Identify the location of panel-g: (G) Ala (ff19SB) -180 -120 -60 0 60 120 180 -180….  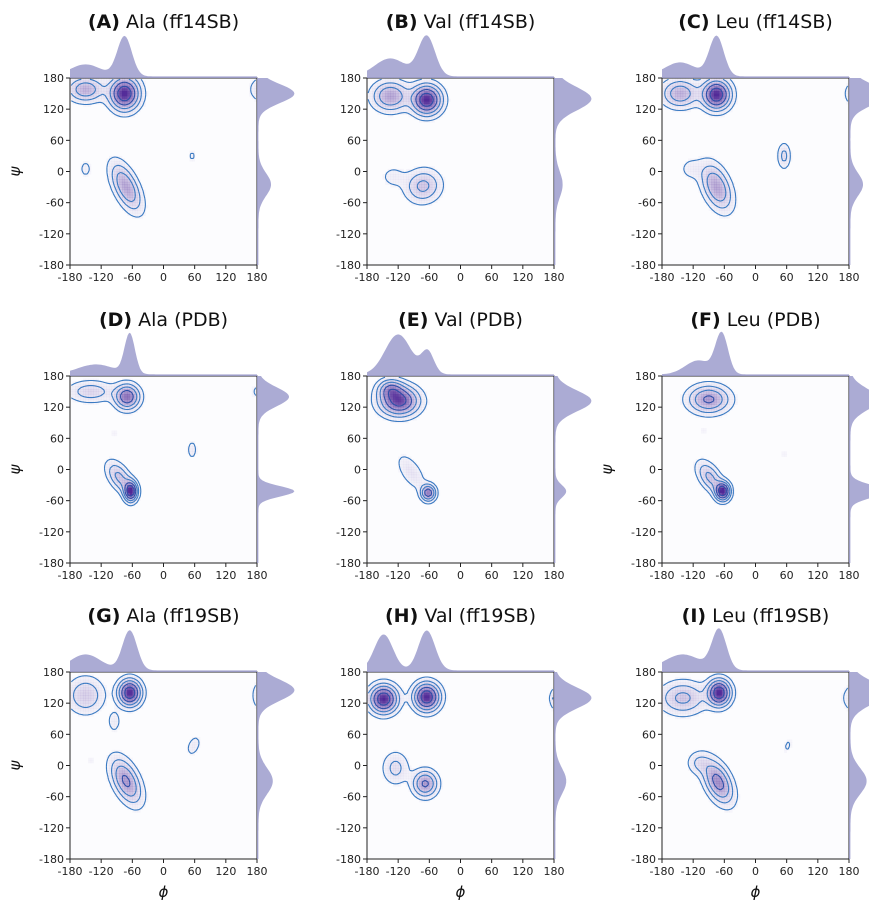
(150, 752).